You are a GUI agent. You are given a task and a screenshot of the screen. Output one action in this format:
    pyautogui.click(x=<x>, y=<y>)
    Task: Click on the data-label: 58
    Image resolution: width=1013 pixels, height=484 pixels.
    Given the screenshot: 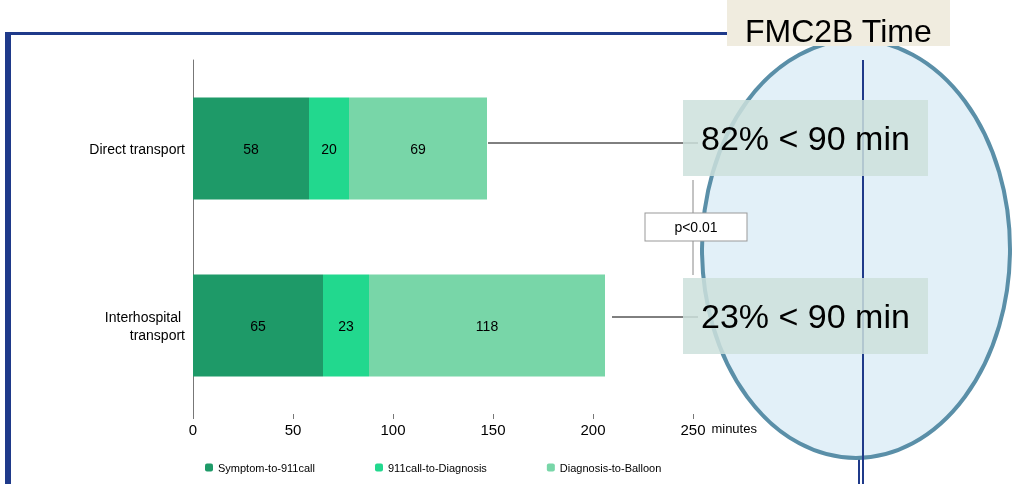 What is the action you would take?
    pyautogui.click(x=251, y=148)
    